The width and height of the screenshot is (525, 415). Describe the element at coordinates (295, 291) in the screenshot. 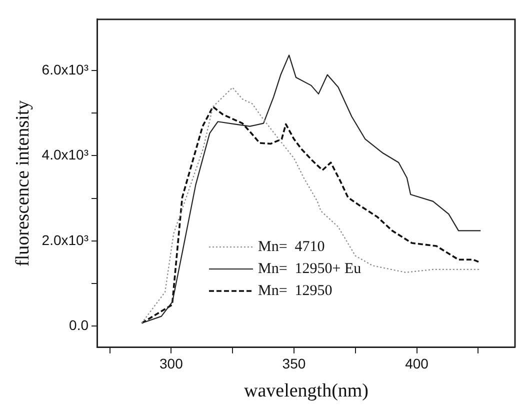

I see `legend-label: Mn= 12950` at that location.